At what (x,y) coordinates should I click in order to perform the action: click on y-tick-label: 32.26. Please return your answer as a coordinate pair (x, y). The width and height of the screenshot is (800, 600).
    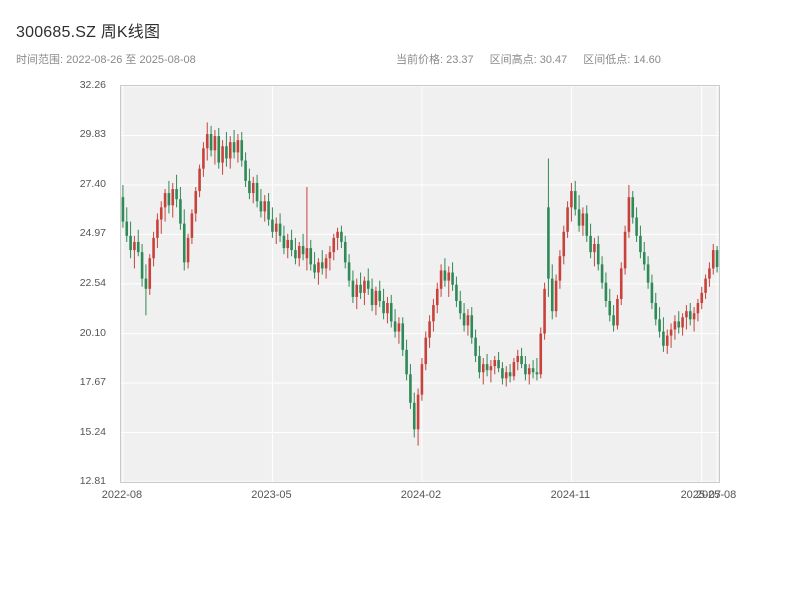
    Looking at the image, I should click on (92, 85).